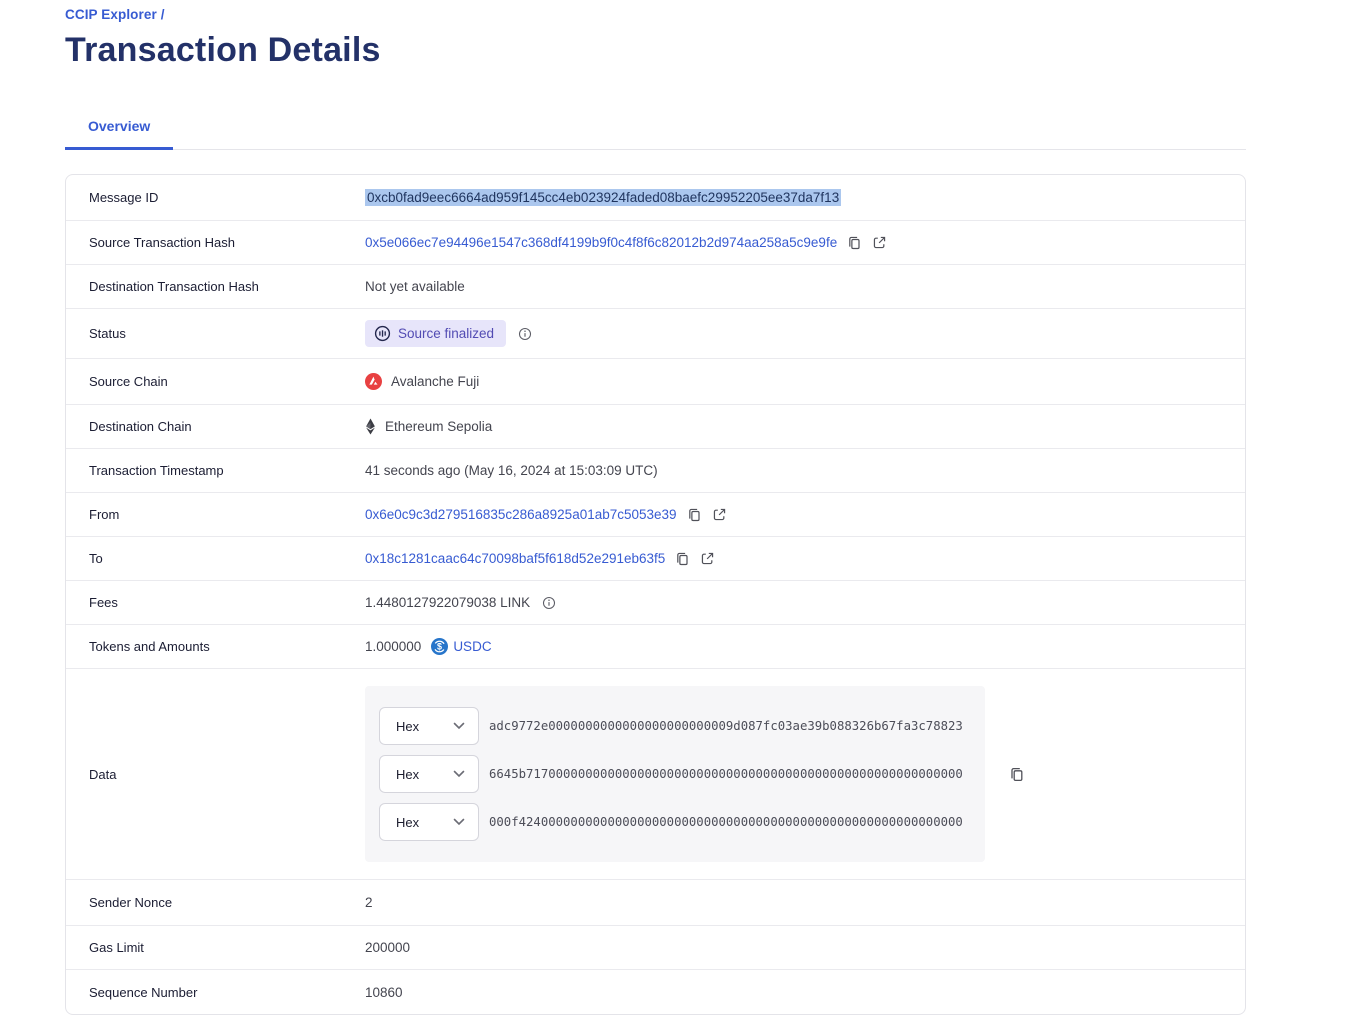 The height and width of the screenshot is (1015, 1354). I want to click on row-label: Tokens and Amounts, so click(149, 646).